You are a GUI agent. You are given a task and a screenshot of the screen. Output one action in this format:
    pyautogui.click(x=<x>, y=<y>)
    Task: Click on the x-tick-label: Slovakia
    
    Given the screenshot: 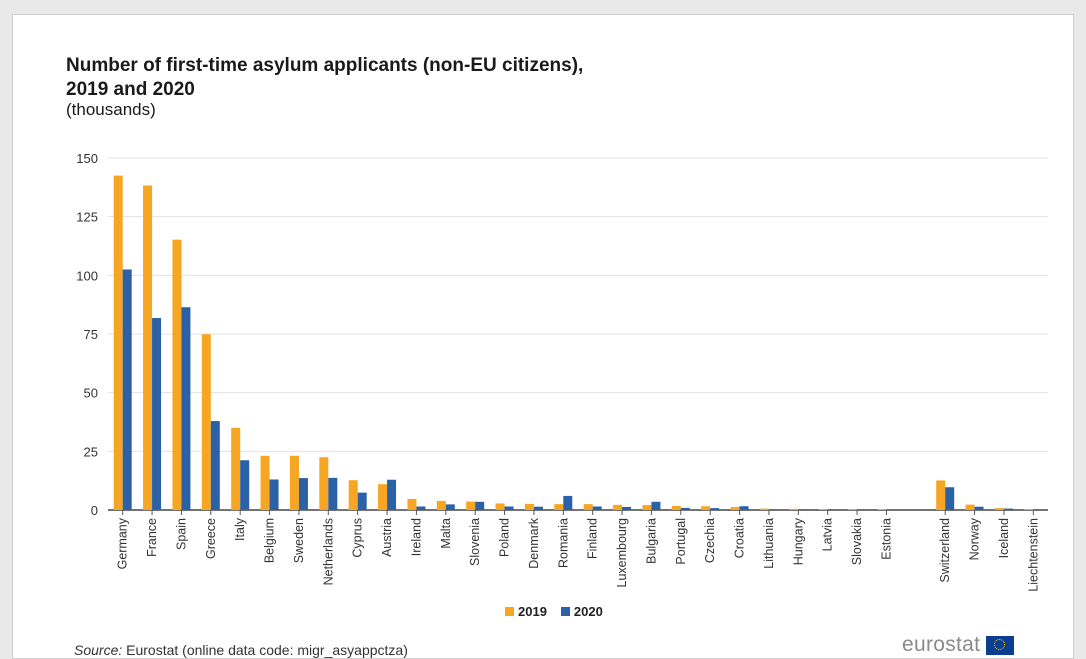 What is the action you would take?
    pyautogui.click(x=857, y=541)
    